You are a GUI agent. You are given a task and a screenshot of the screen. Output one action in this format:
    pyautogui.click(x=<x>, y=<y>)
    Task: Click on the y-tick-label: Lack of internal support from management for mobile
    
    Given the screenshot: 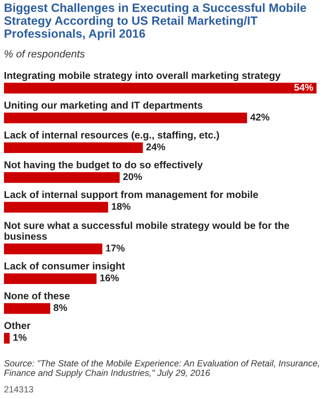 What is the action you would take?
    pyautogui.click(x=131, y=195)
    